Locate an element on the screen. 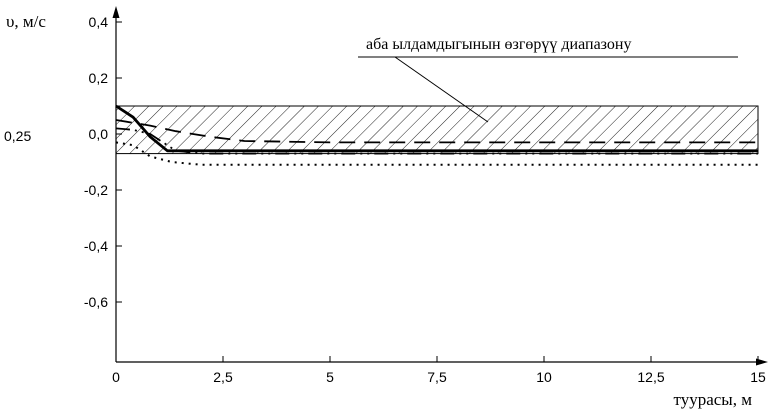  annotation-leader is located at coordinates (441, 89).